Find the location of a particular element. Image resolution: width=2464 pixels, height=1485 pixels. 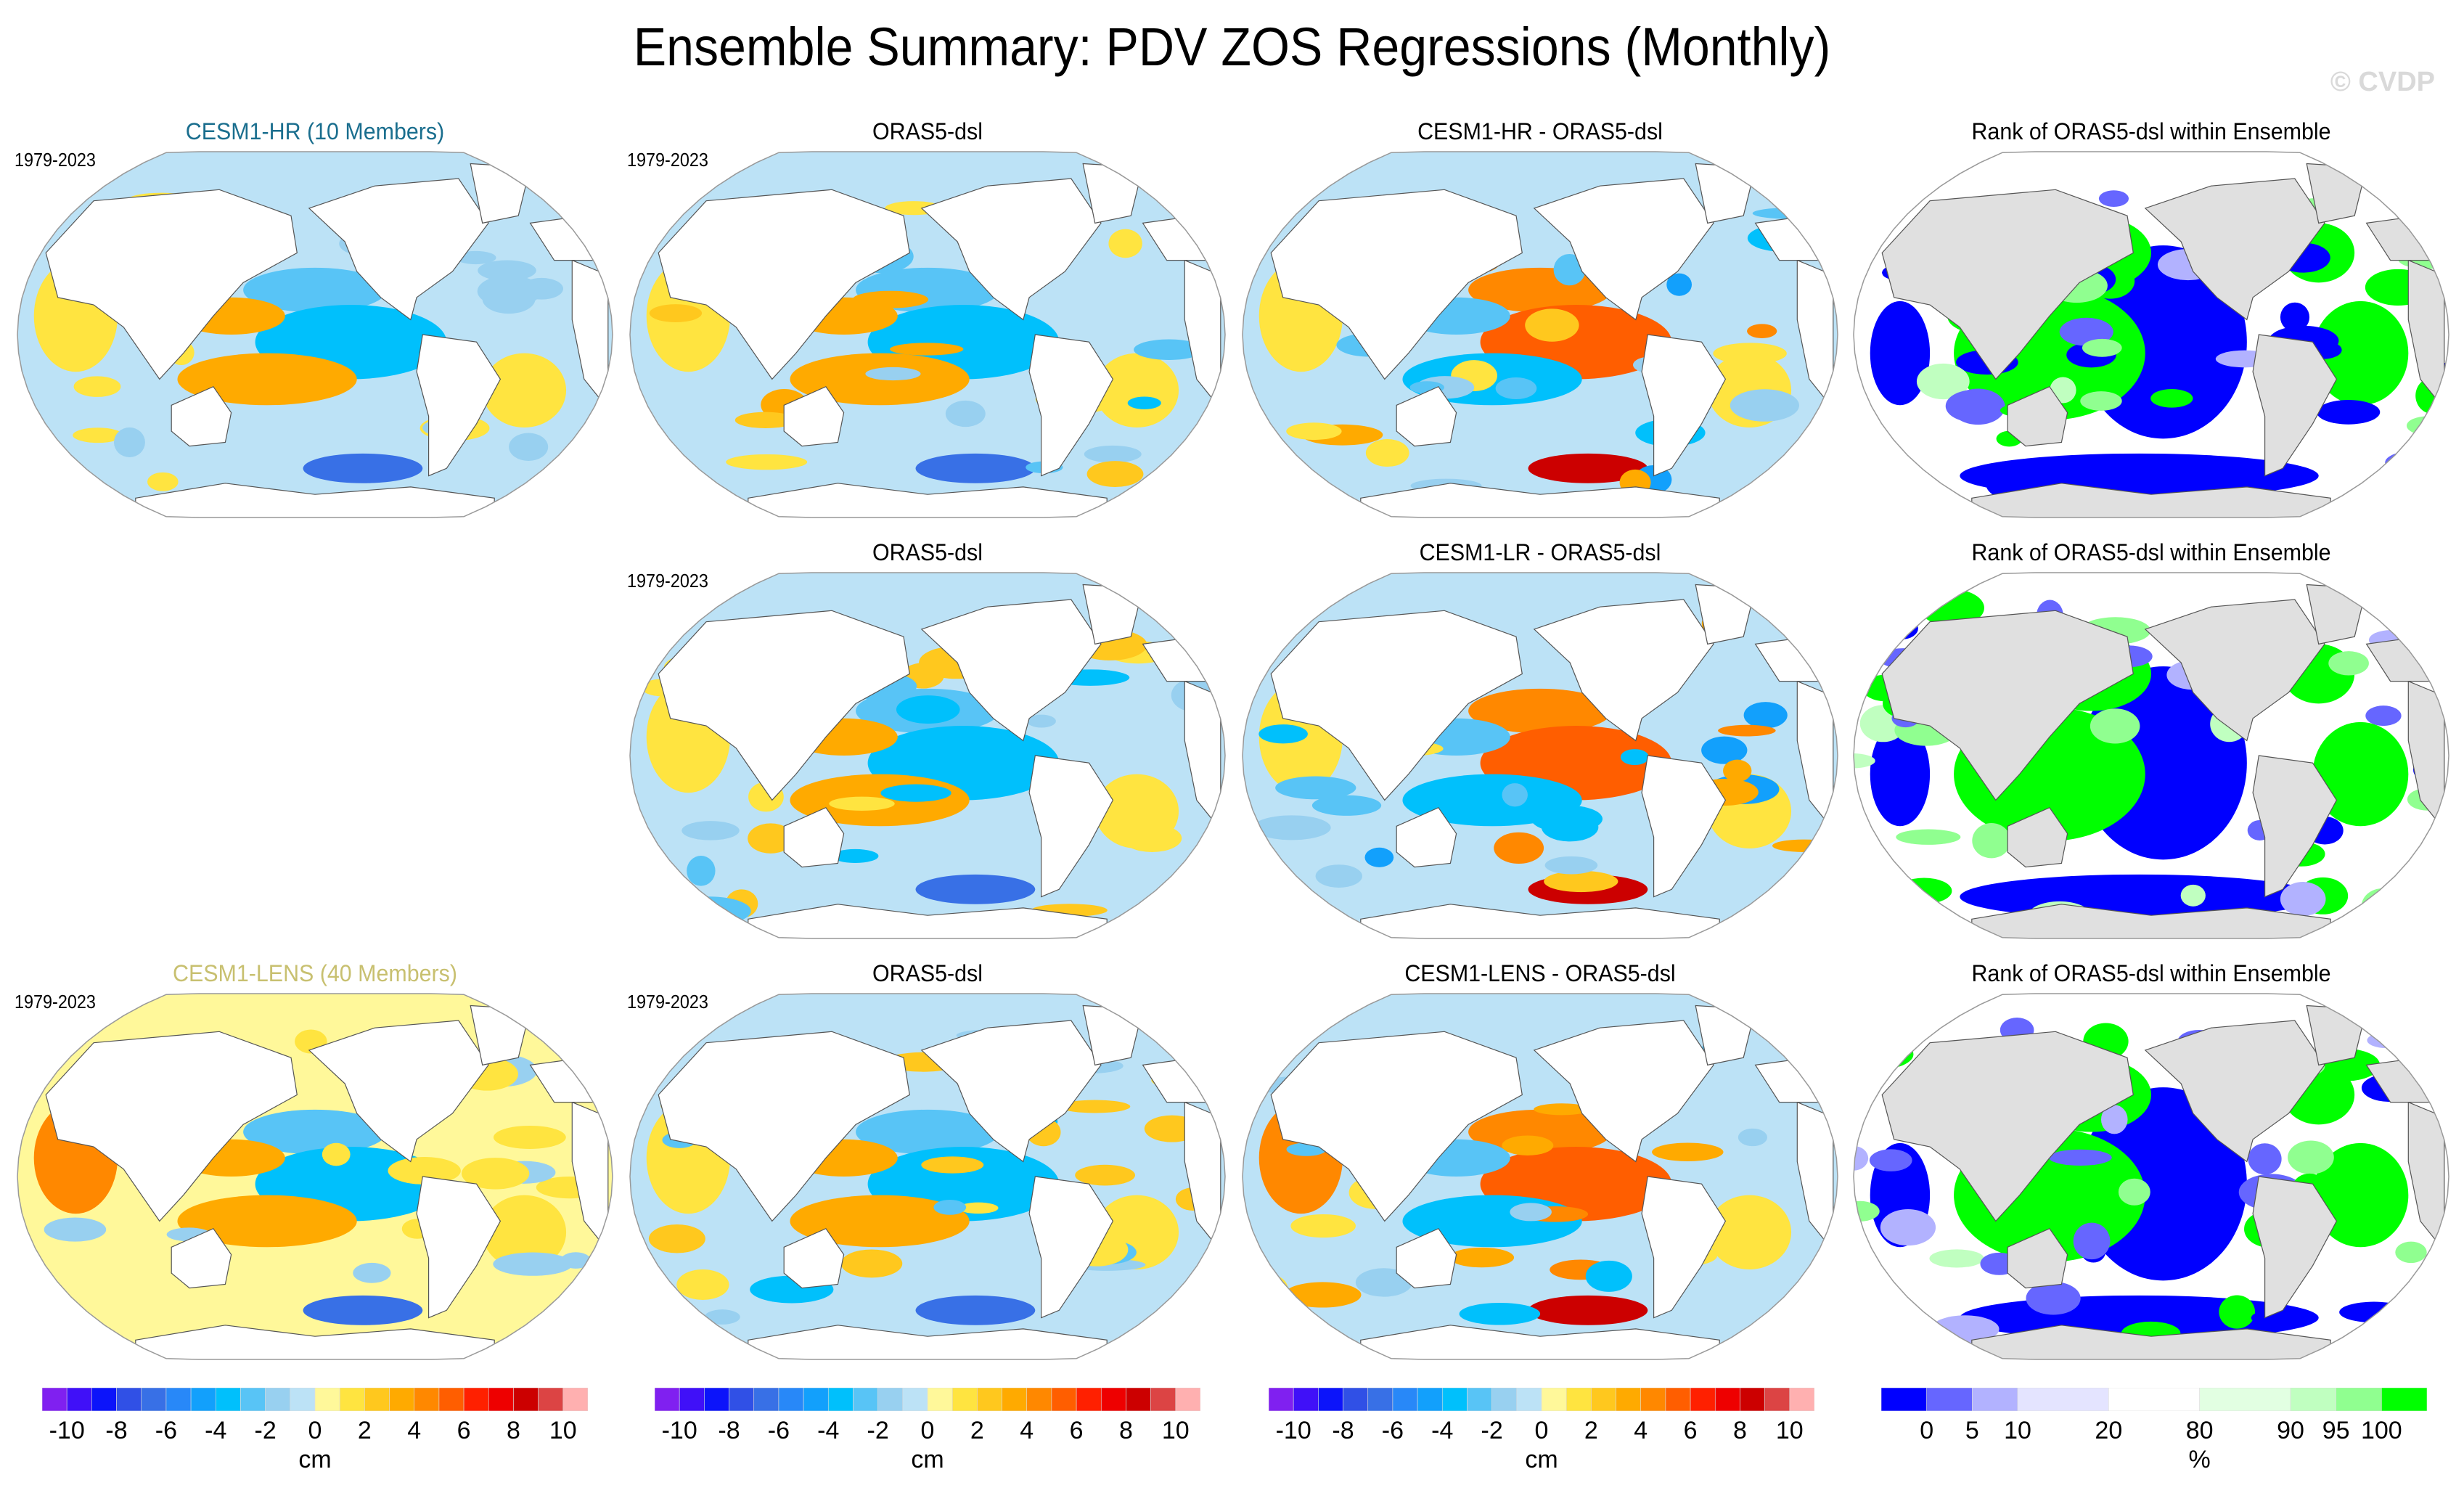

map-panel-regression: CESM1-LENS (40 Members) 1979-2023 is located at coordinates (314, 1163).